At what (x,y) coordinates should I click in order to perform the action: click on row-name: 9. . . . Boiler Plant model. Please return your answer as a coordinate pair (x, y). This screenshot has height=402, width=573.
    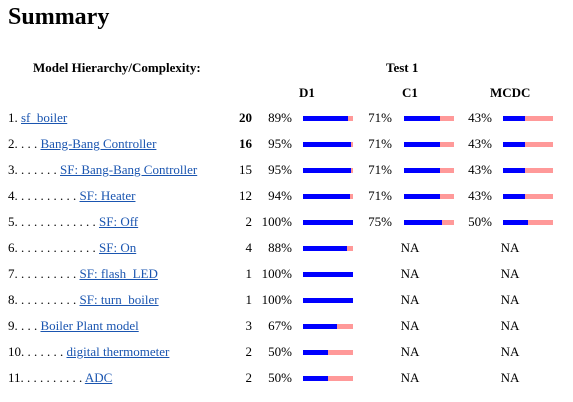
    Looking at the image, I should click on (73, 326).